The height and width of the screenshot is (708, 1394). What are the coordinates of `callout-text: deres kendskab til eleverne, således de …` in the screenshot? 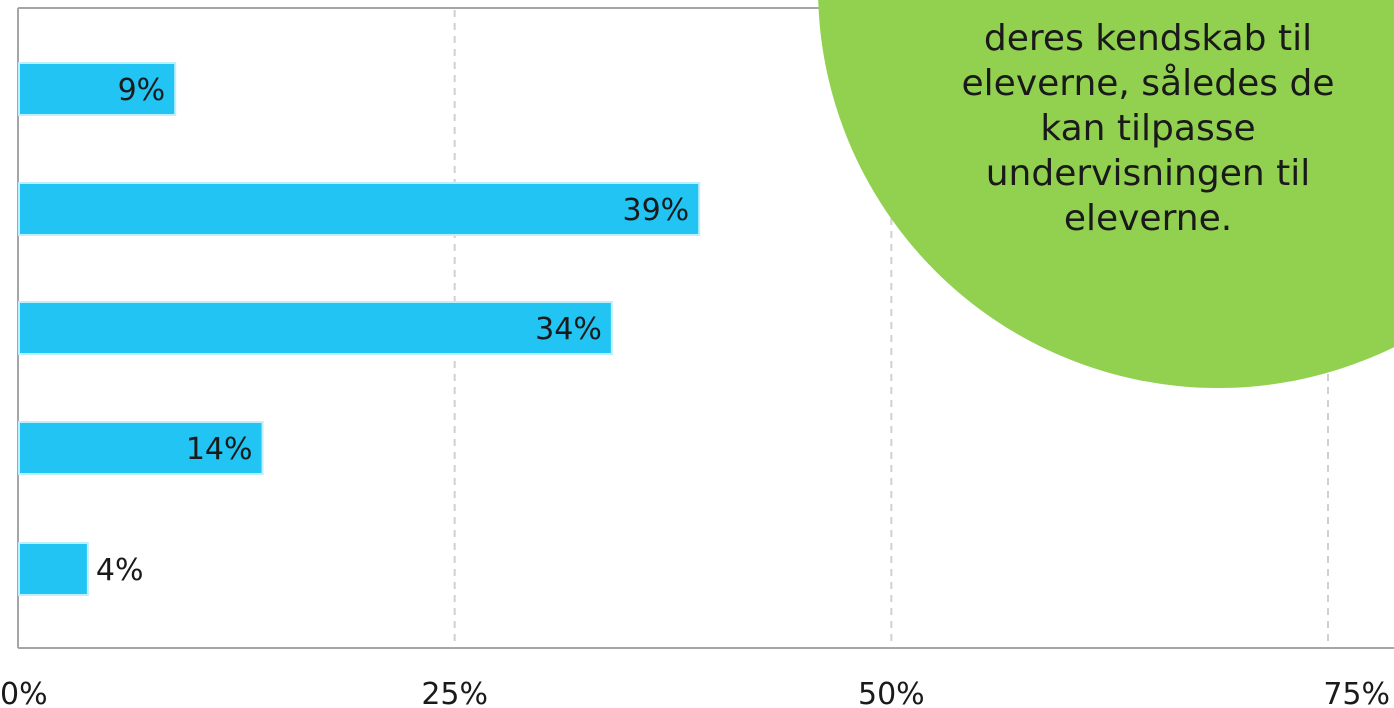 It's located at (1148, 128).